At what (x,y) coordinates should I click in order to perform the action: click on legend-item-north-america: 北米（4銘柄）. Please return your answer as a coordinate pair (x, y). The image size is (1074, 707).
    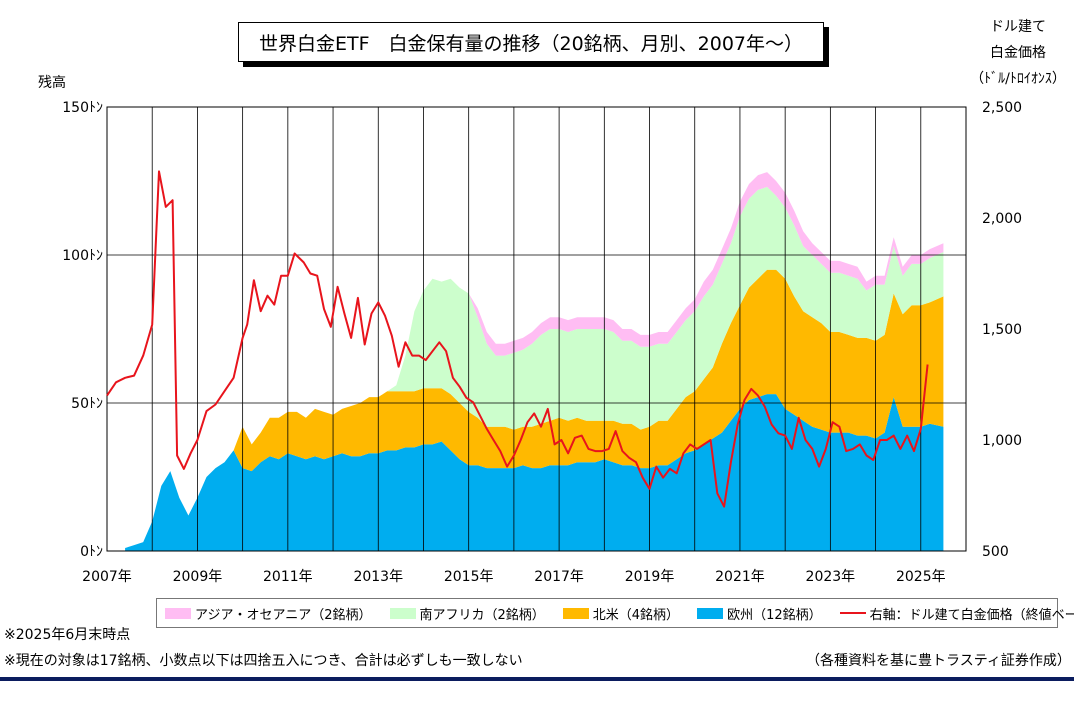
    Looking at the image, I should click on (621, 613).